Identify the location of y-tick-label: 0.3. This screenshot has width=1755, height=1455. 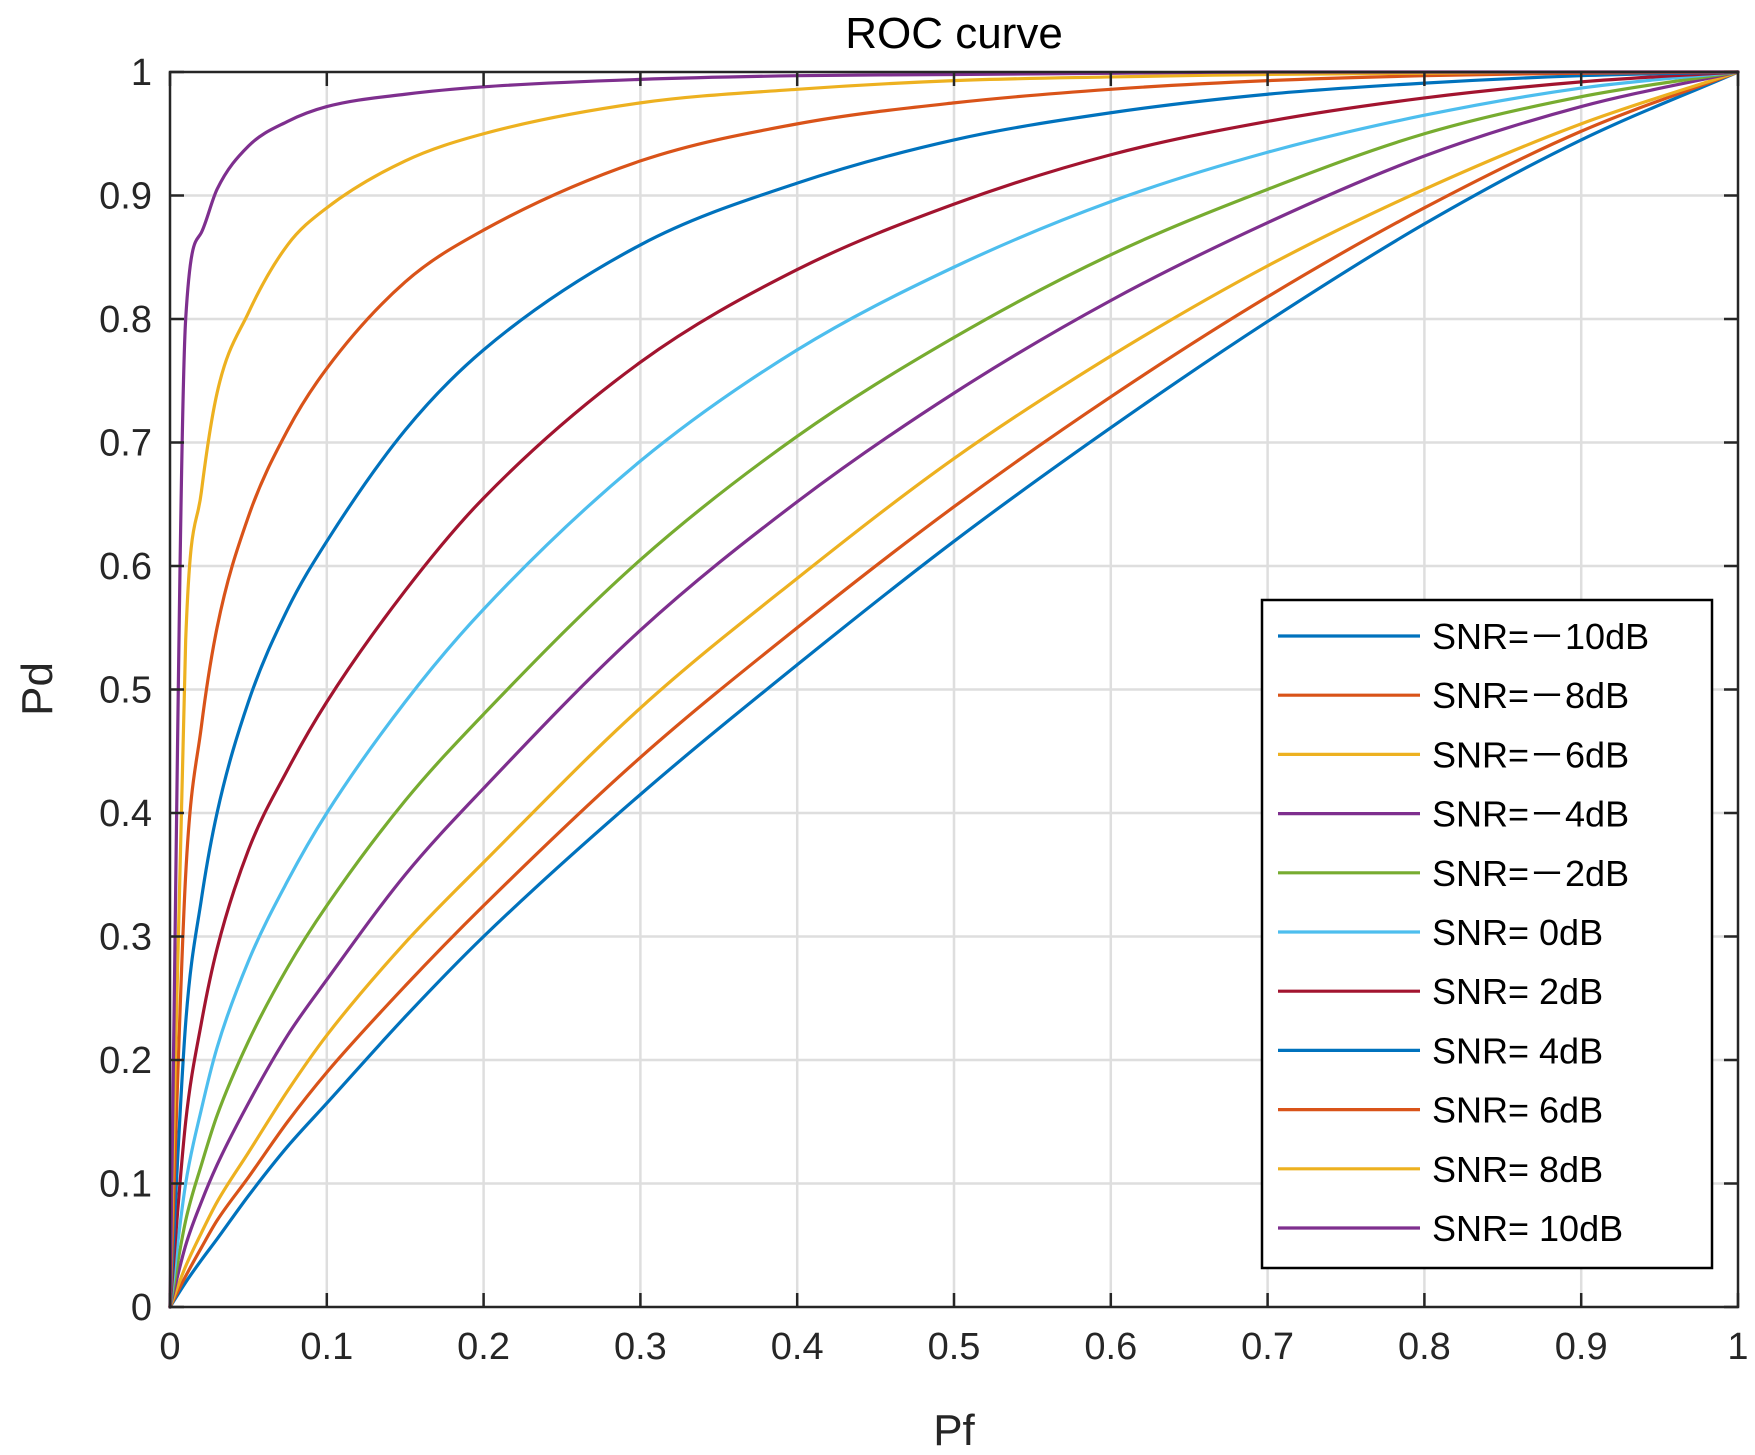
(125, 938).